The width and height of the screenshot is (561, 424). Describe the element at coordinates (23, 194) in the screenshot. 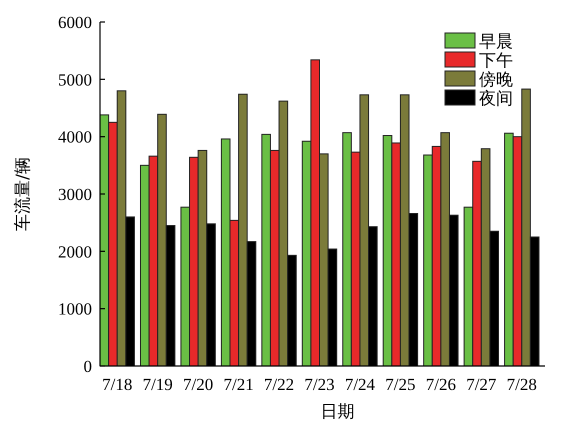

I see `y-axis-title: 车流量/辆` at that location.